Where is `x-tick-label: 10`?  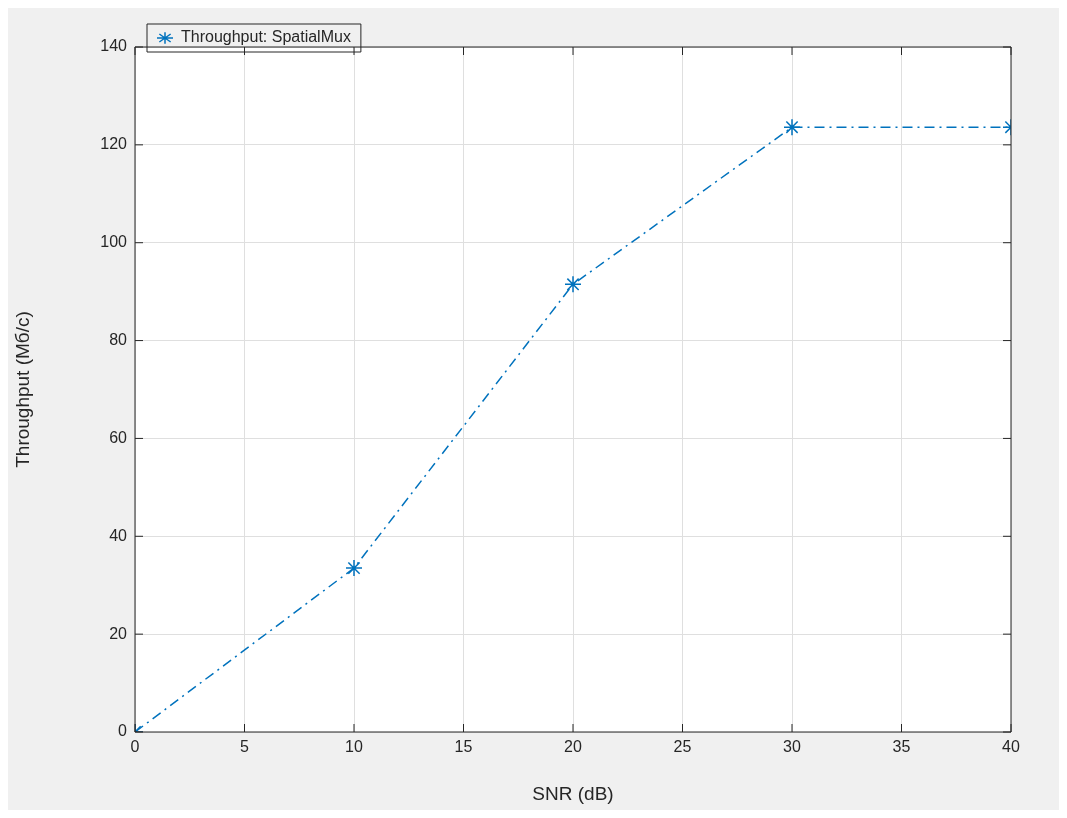
x-tick-label: 10 is located at coordinates (354, 747).